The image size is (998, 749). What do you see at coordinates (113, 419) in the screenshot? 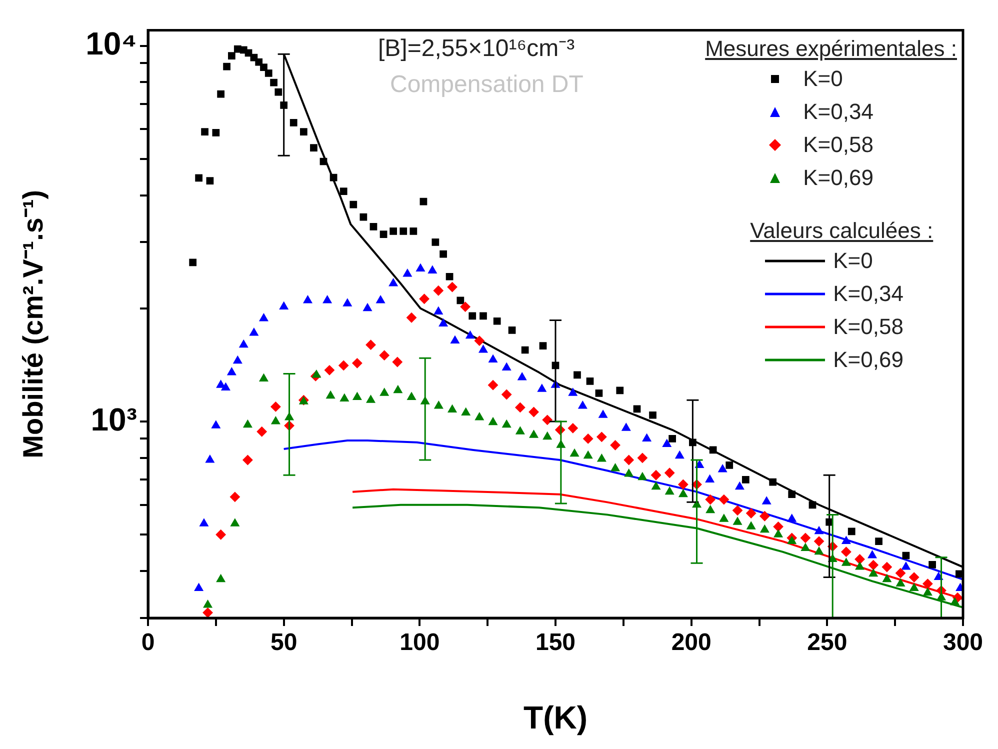
I see `y-tick-label: 10³` at bounding box center [113, 419].